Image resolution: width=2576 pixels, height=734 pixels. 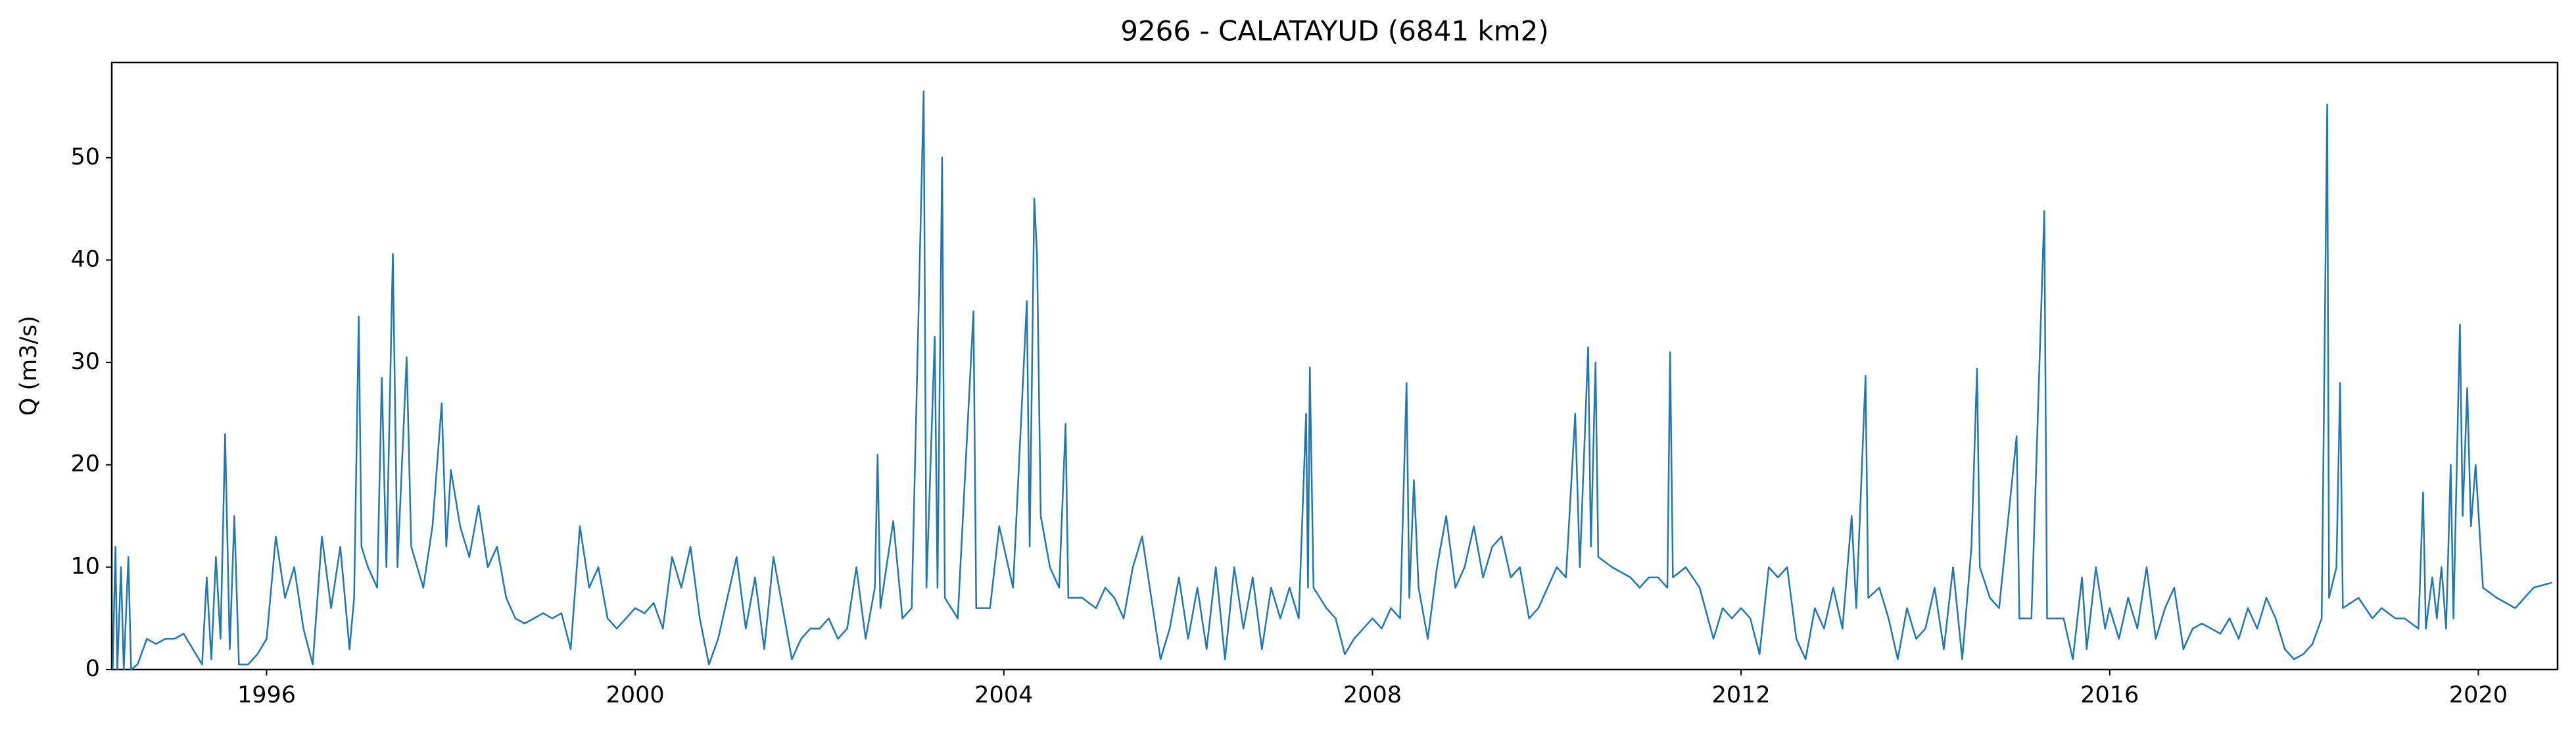 What do you see at coordinates (2109, 695) in the screenshot?
I see `x-tick-label: 2016` at bounding box center [2109, 695].